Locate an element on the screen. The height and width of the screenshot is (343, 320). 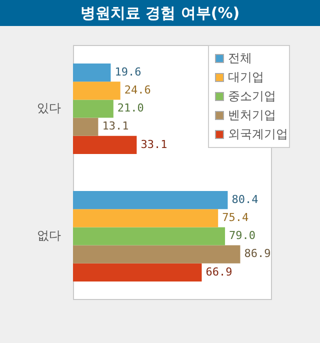
legend-label: 외국계기업 is located at coordinates (258, 134).